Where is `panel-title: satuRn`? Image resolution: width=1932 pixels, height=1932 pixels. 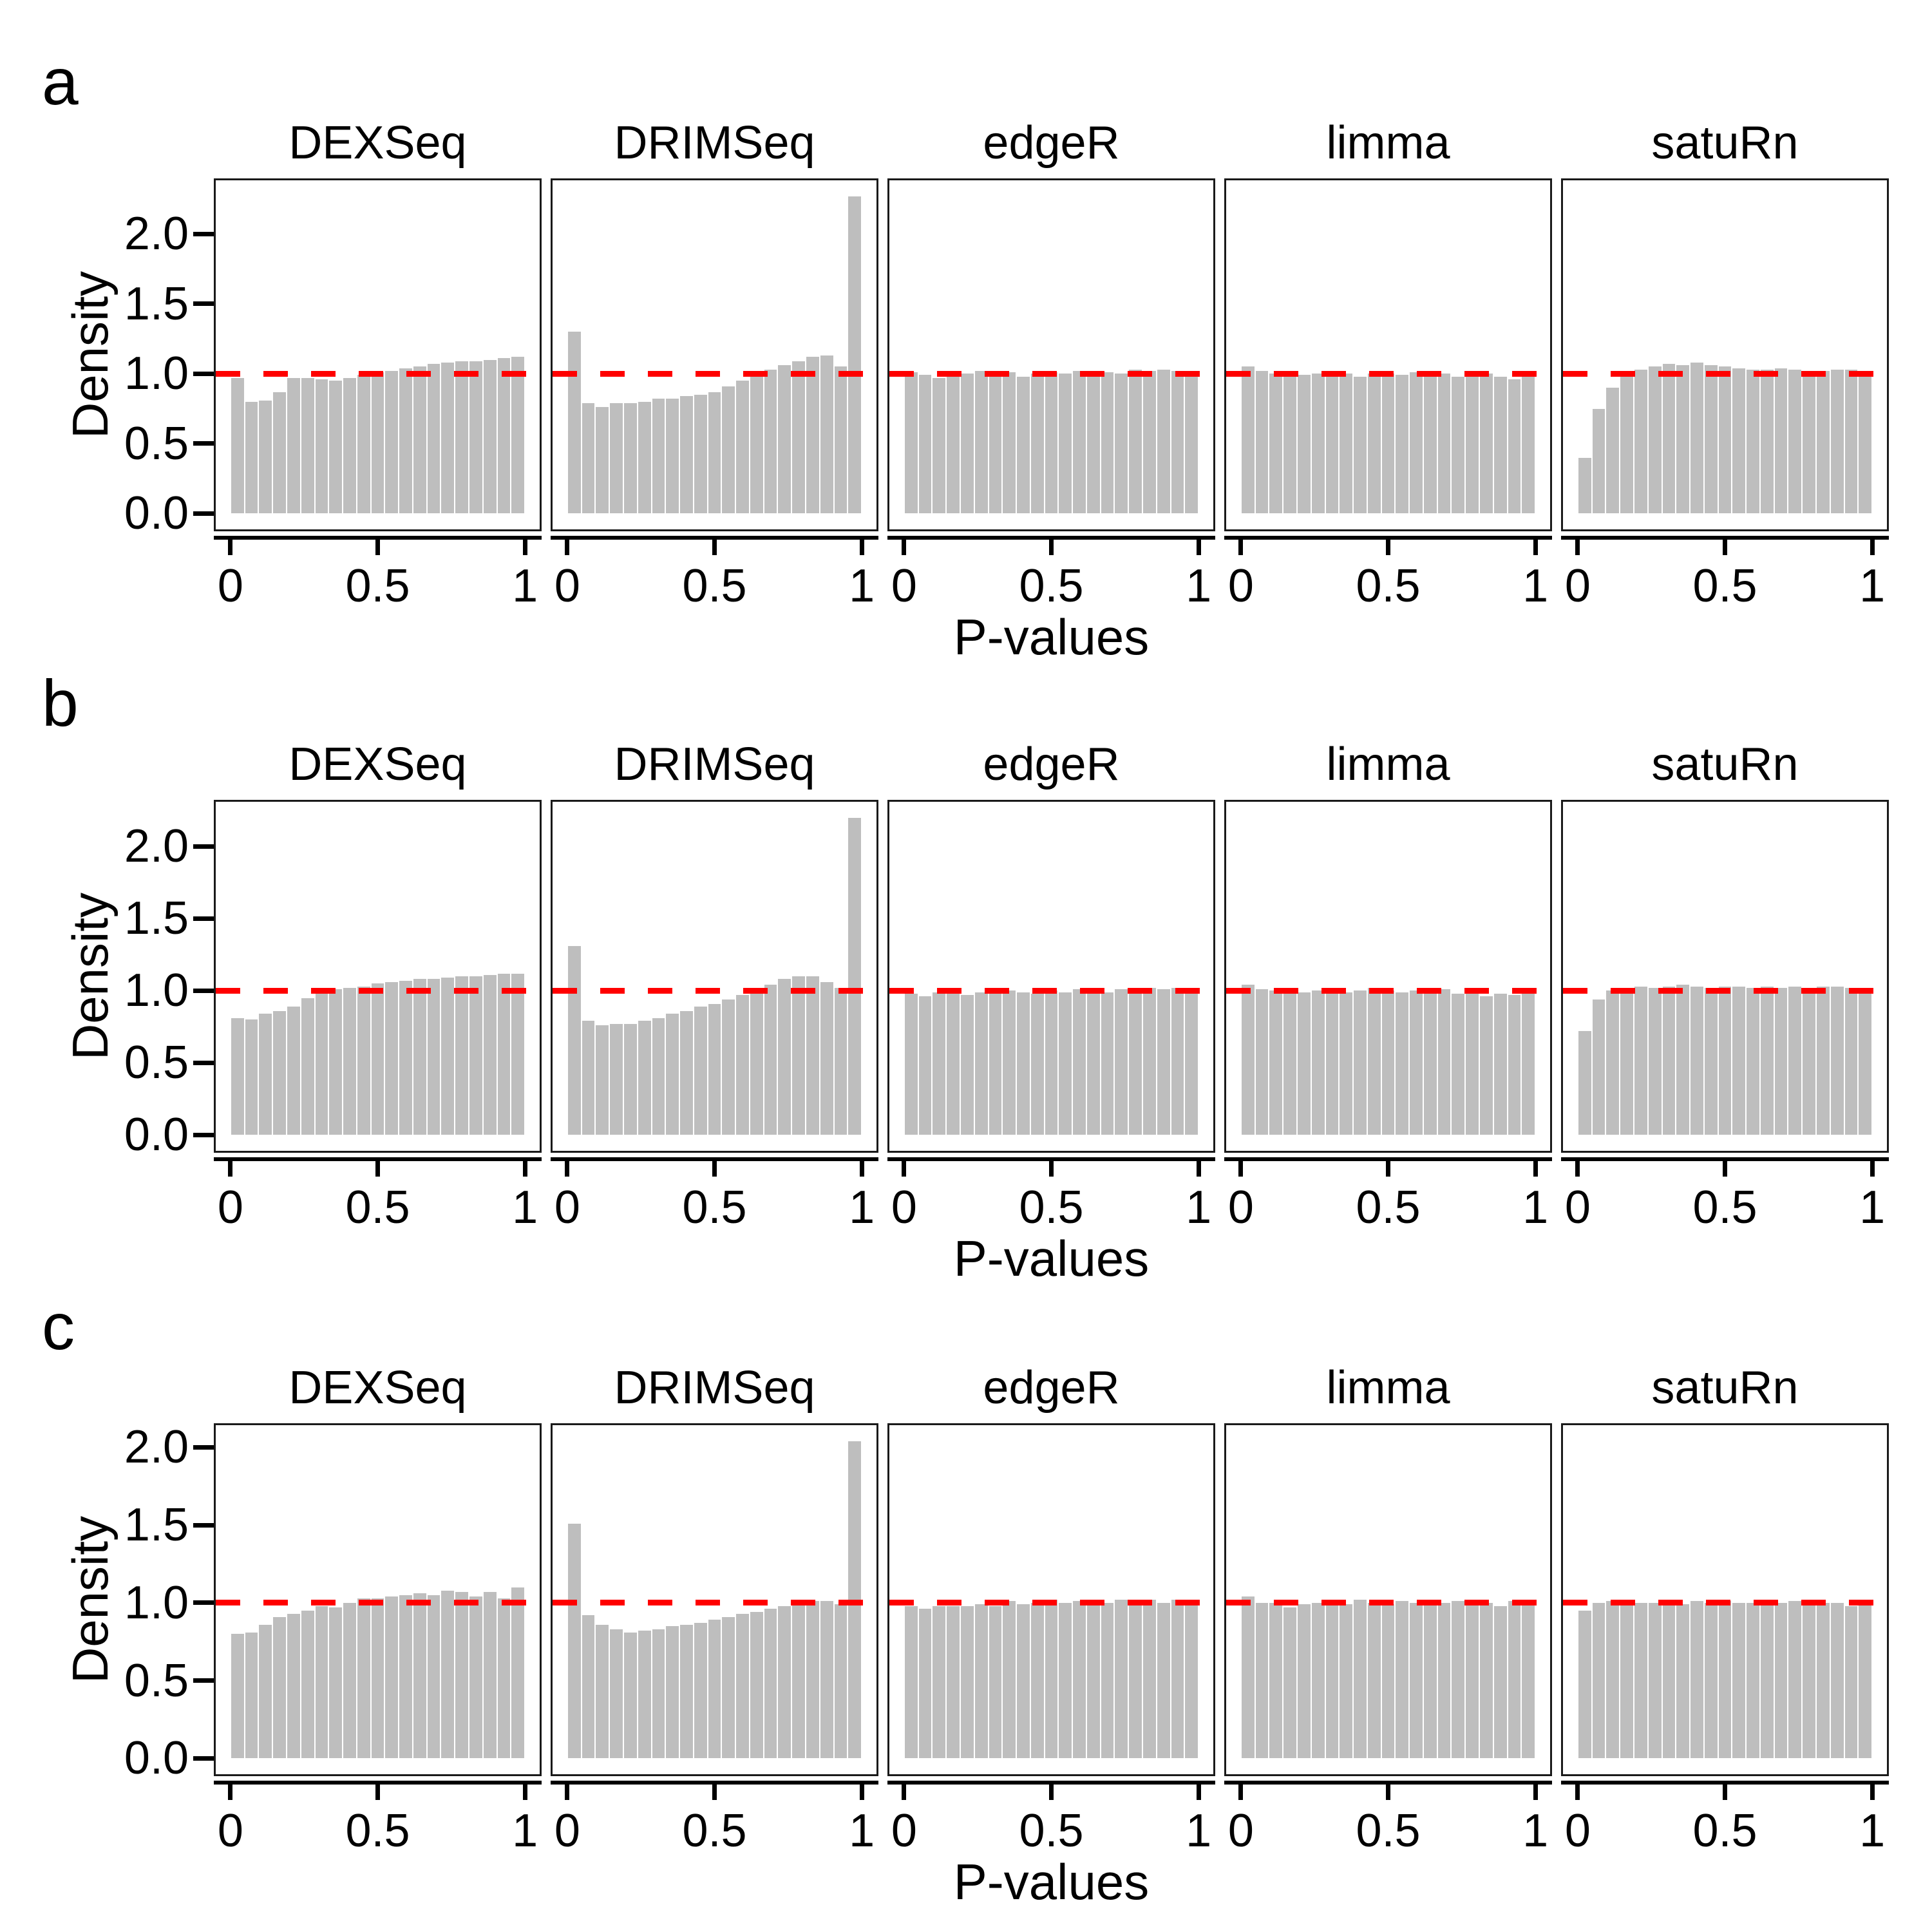 panel-title: satuRn is located at coordinates (1725, 1388).